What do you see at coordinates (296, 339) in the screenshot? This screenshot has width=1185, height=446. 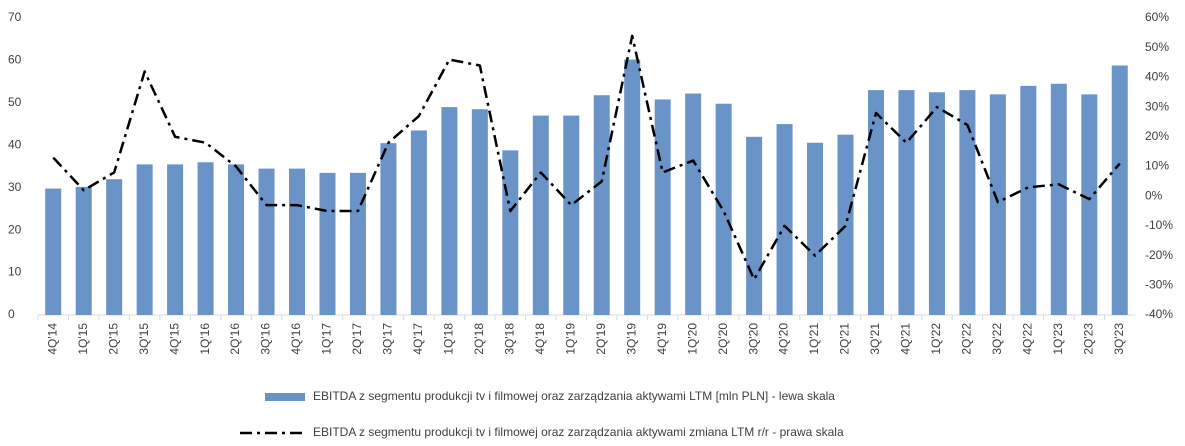 I see `x-tick-label: 4Q'16` at bounding box center [296, 339].